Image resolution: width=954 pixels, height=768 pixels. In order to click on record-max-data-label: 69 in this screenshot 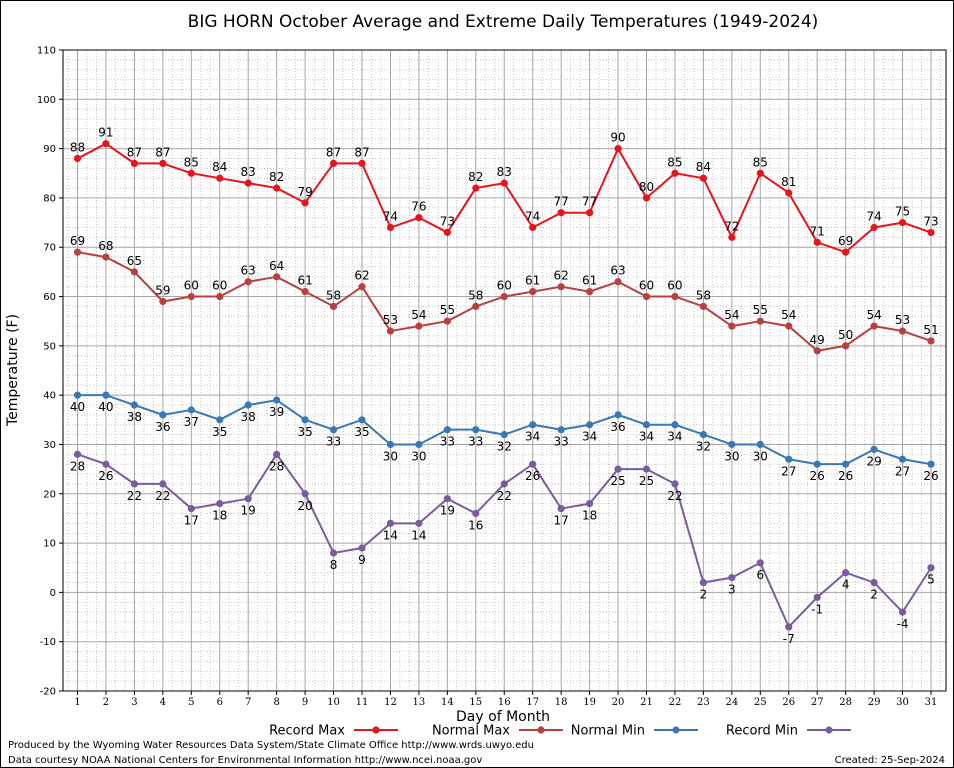, I will do `click(845, 241)`.